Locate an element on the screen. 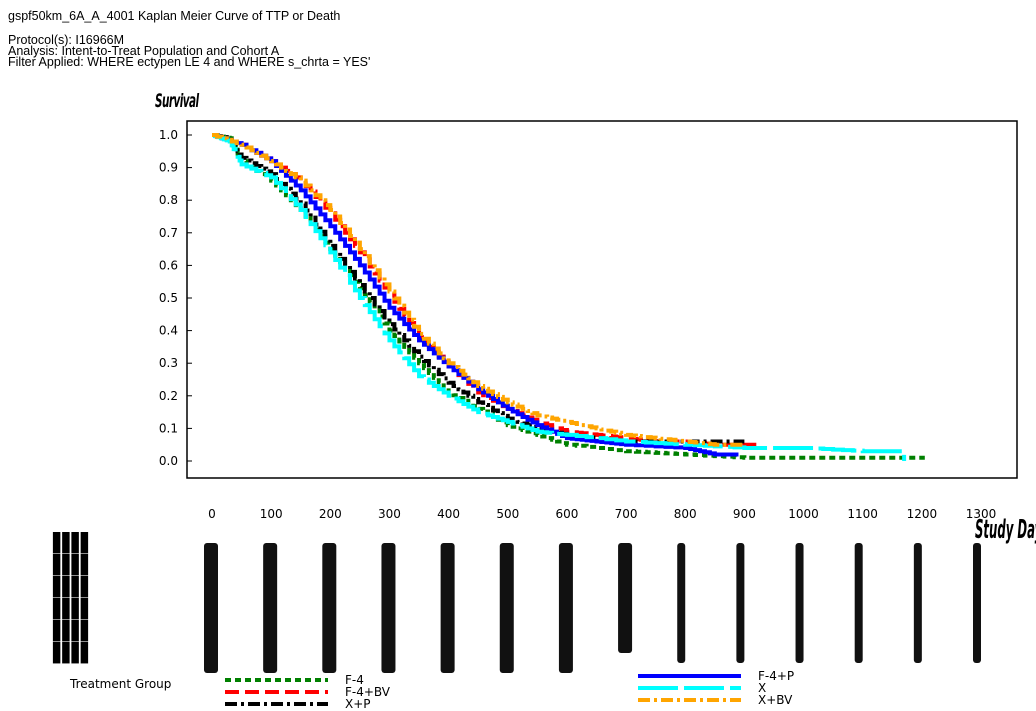 This screenshot has height=711, width=1036. at-risk-columns is located at coordinates (592, 608).